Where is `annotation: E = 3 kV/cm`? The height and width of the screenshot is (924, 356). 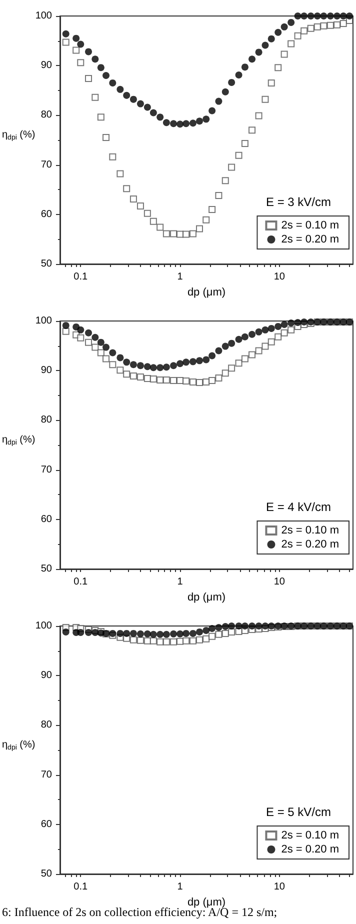
annotation: E = 3 kV/cm is located at coordinates (299, 202).